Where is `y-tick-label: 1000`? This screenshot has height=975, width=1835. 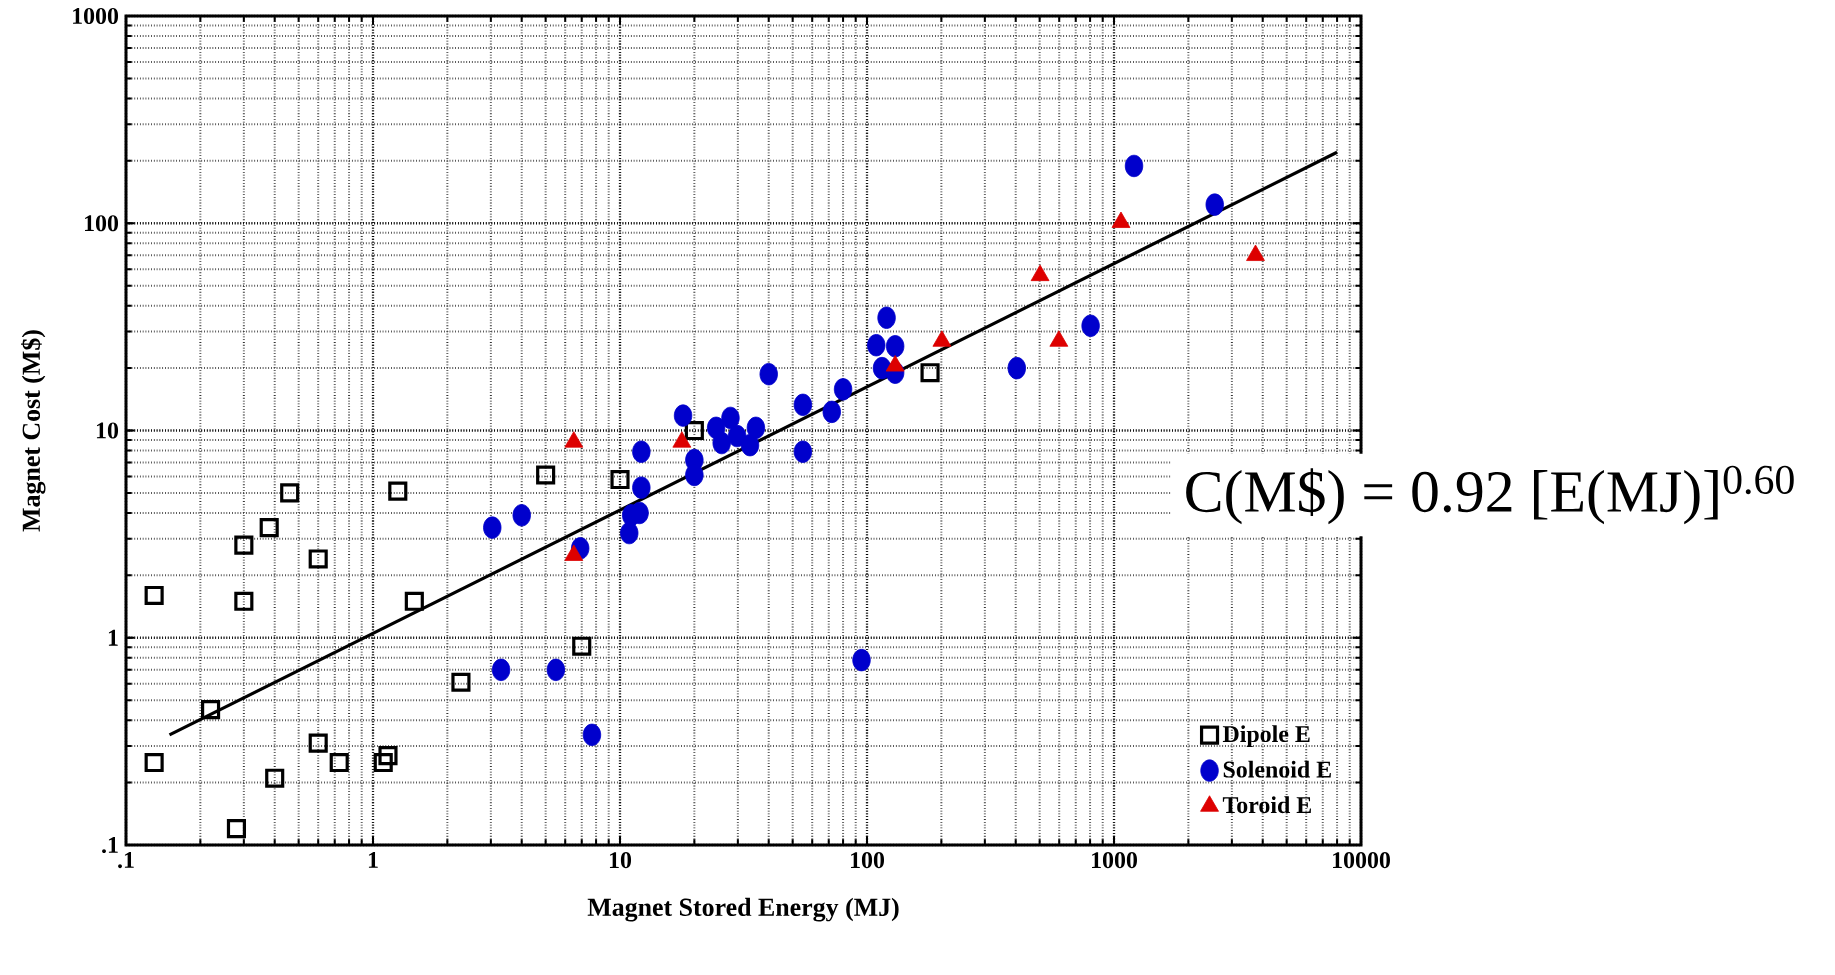
y-tick-label: 1000 is located at coordinates (96, 16).